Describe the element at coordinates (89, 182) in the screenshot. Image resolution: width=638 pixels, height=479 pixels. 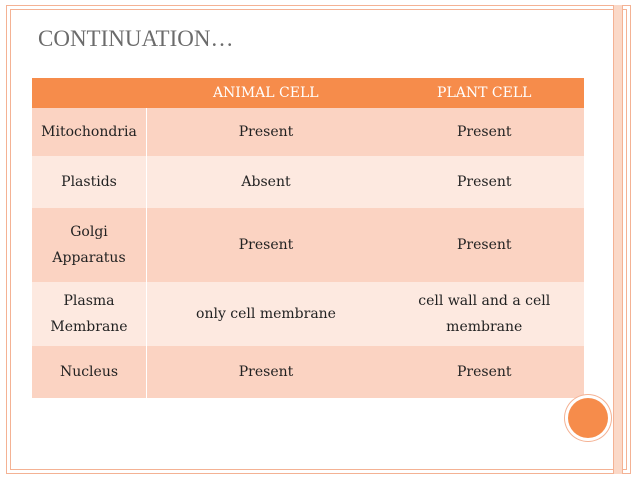
I see `row-feature-label: Plastids` at that location.